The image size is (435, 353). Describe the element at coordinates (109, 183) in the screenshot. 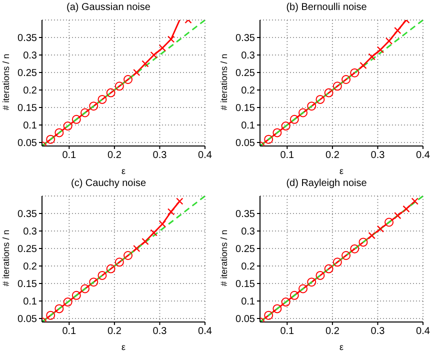

I see `chart-title: (c) Cauchy noise` at that location.